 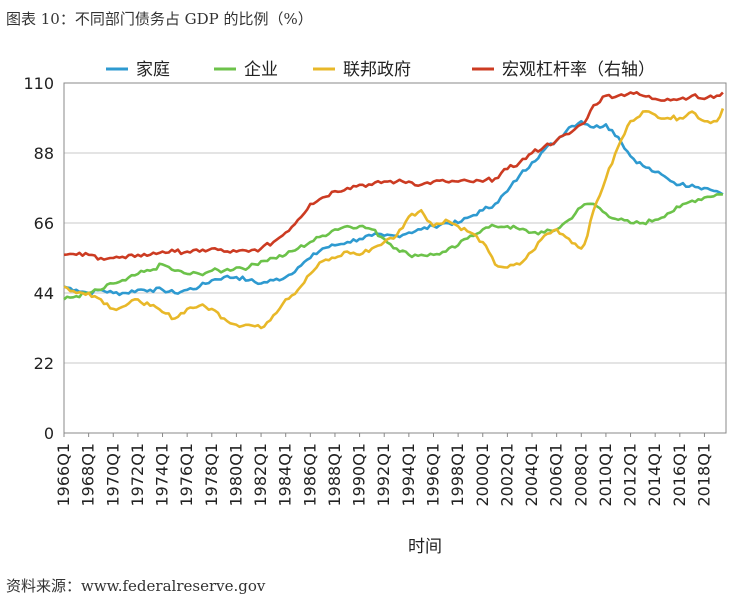 I want to click on x-tick-label: 2018Q1, so click(x=703, y=475).